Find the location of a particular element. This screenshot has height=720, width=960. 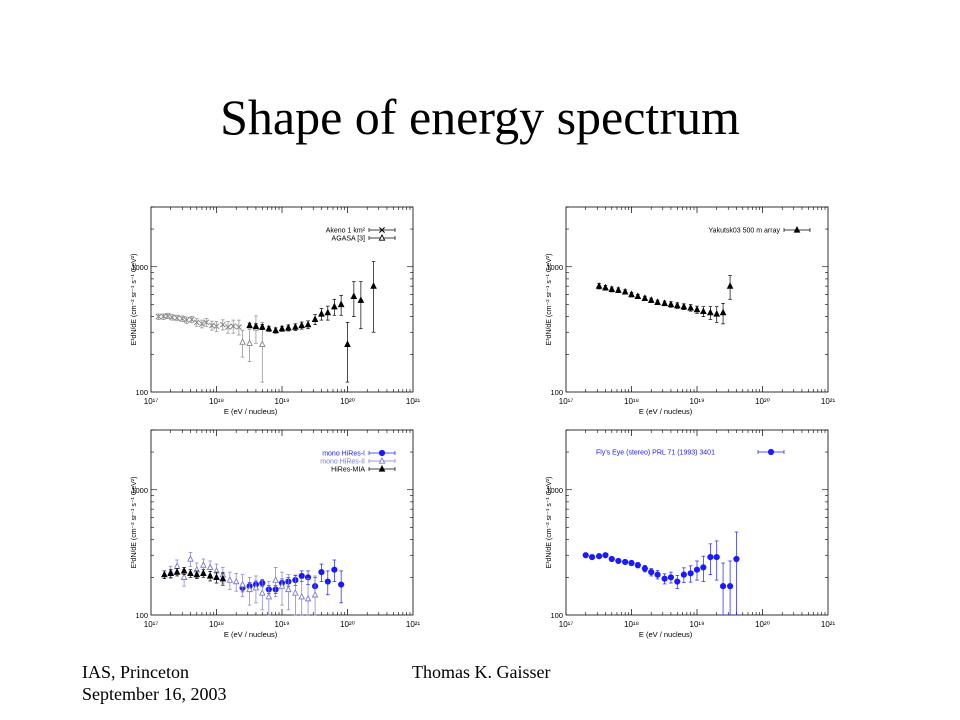

footer-venue: IAS, Princeton is located at coordinates (135, 672).